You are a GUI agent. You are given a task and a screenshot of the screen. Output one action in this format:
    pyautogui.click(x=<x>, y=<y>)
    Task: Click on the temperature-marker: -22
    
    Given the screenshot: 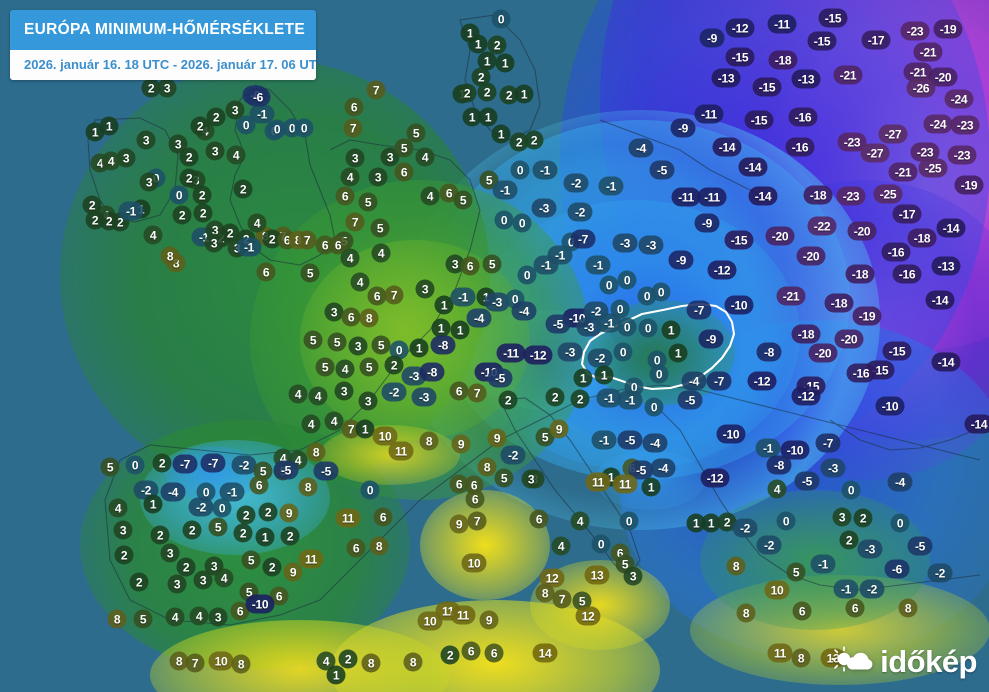 What is the action you would take?
    pyautogui.click(x=822, y=226)
    